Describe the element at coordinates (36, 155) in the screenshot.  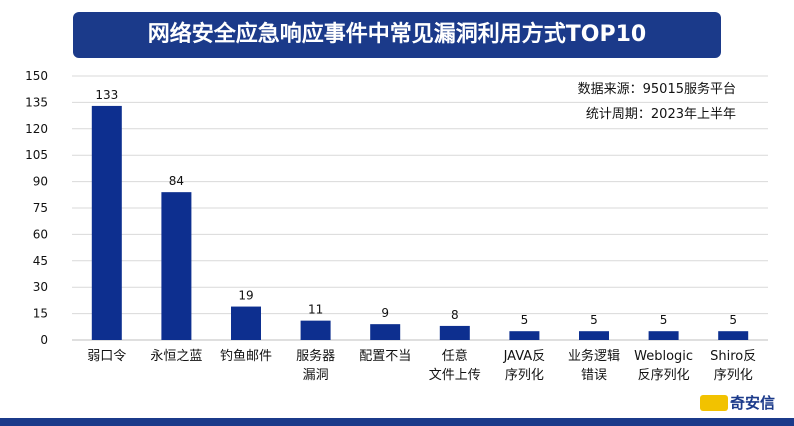
I see `y-tick-label: 105` at that location.